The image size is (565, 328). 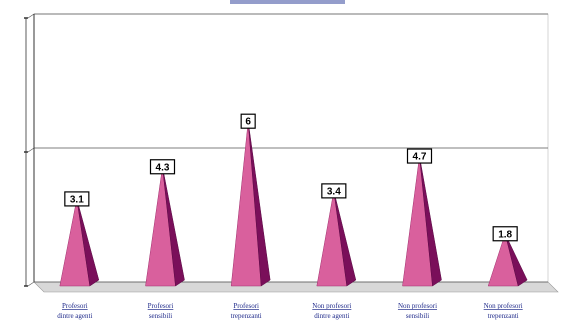 I want to click on data-label: 4.3, so click(x=163, y=167).